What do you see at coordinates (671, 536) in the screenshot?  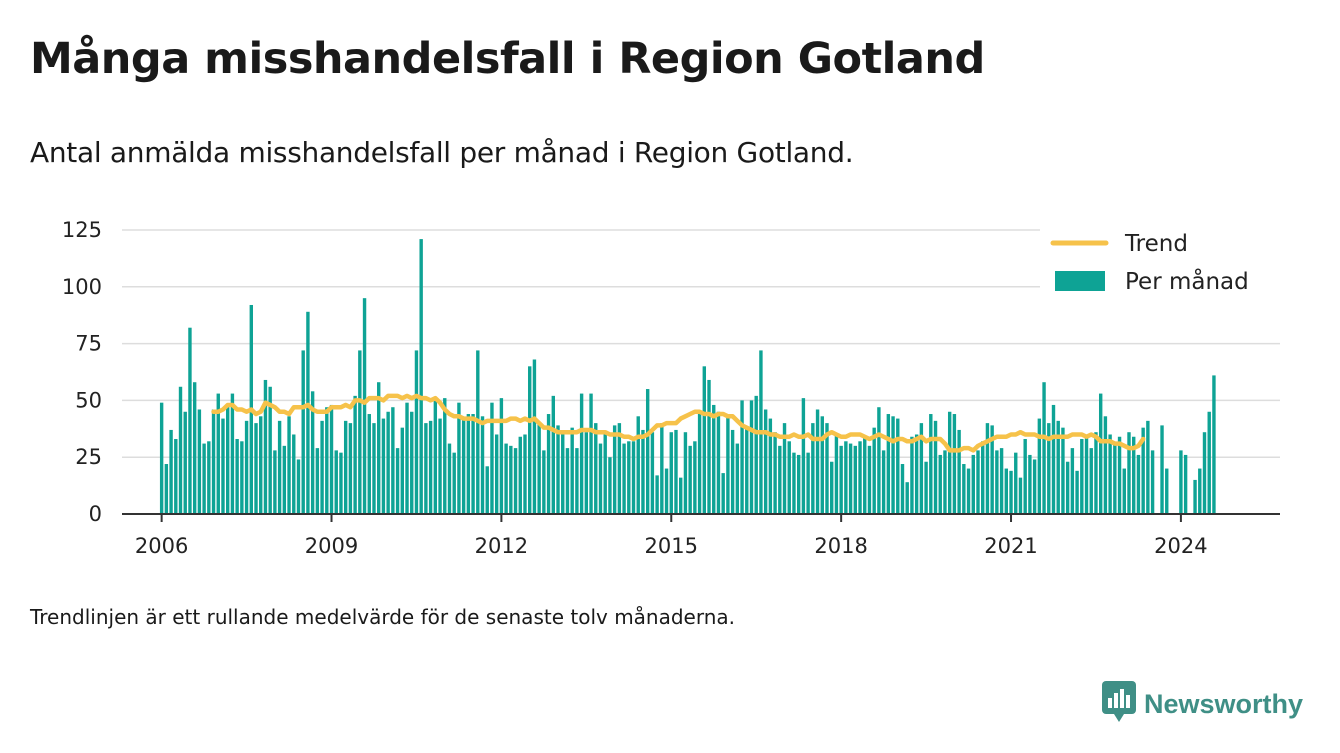 I see `x-axis-ticks: 2006 2009 2012 2015 2018 2021 2024` at bounding box center [671, 536].